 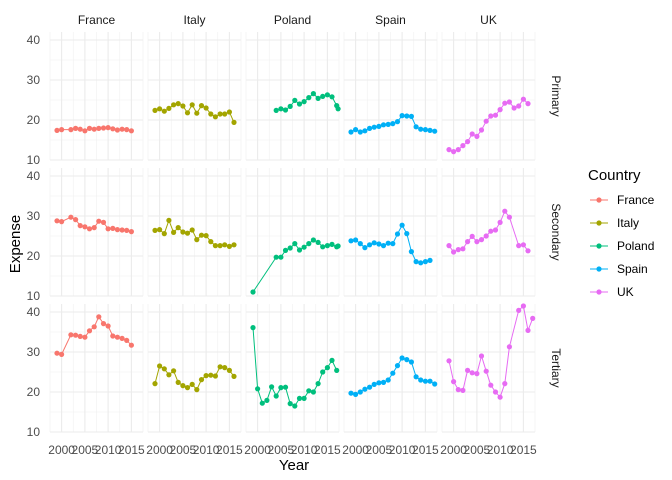 I want to click on legend-key-point, so click(x=599, y=223).